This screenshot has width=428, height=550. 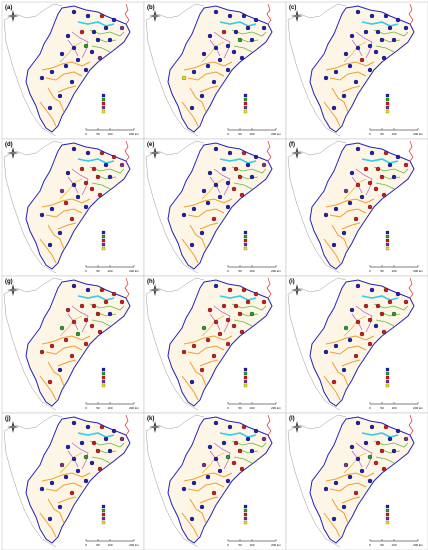 What do you see at coordinates (356, 70) in the screenshot?
I see `map-panel: (c) 0 50 100 200 km` at bounding box center [356, 70].